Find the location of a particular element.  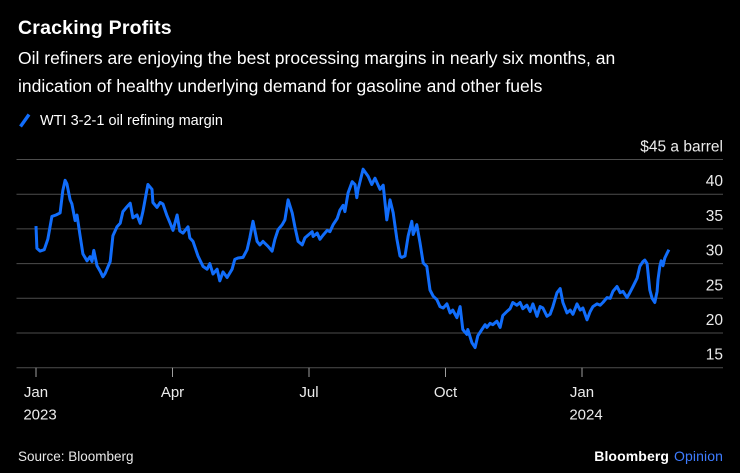

x-axis-label: Oct is located at coordinates (446, 392).